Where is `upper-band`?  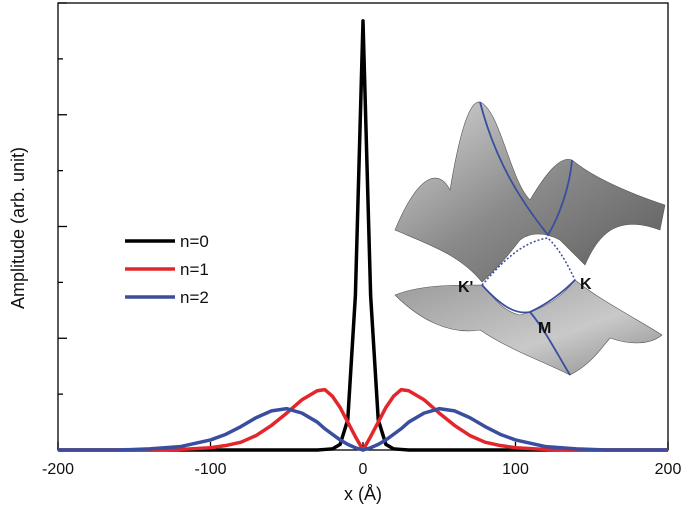
upper-band is located at coordinates (530, 192).